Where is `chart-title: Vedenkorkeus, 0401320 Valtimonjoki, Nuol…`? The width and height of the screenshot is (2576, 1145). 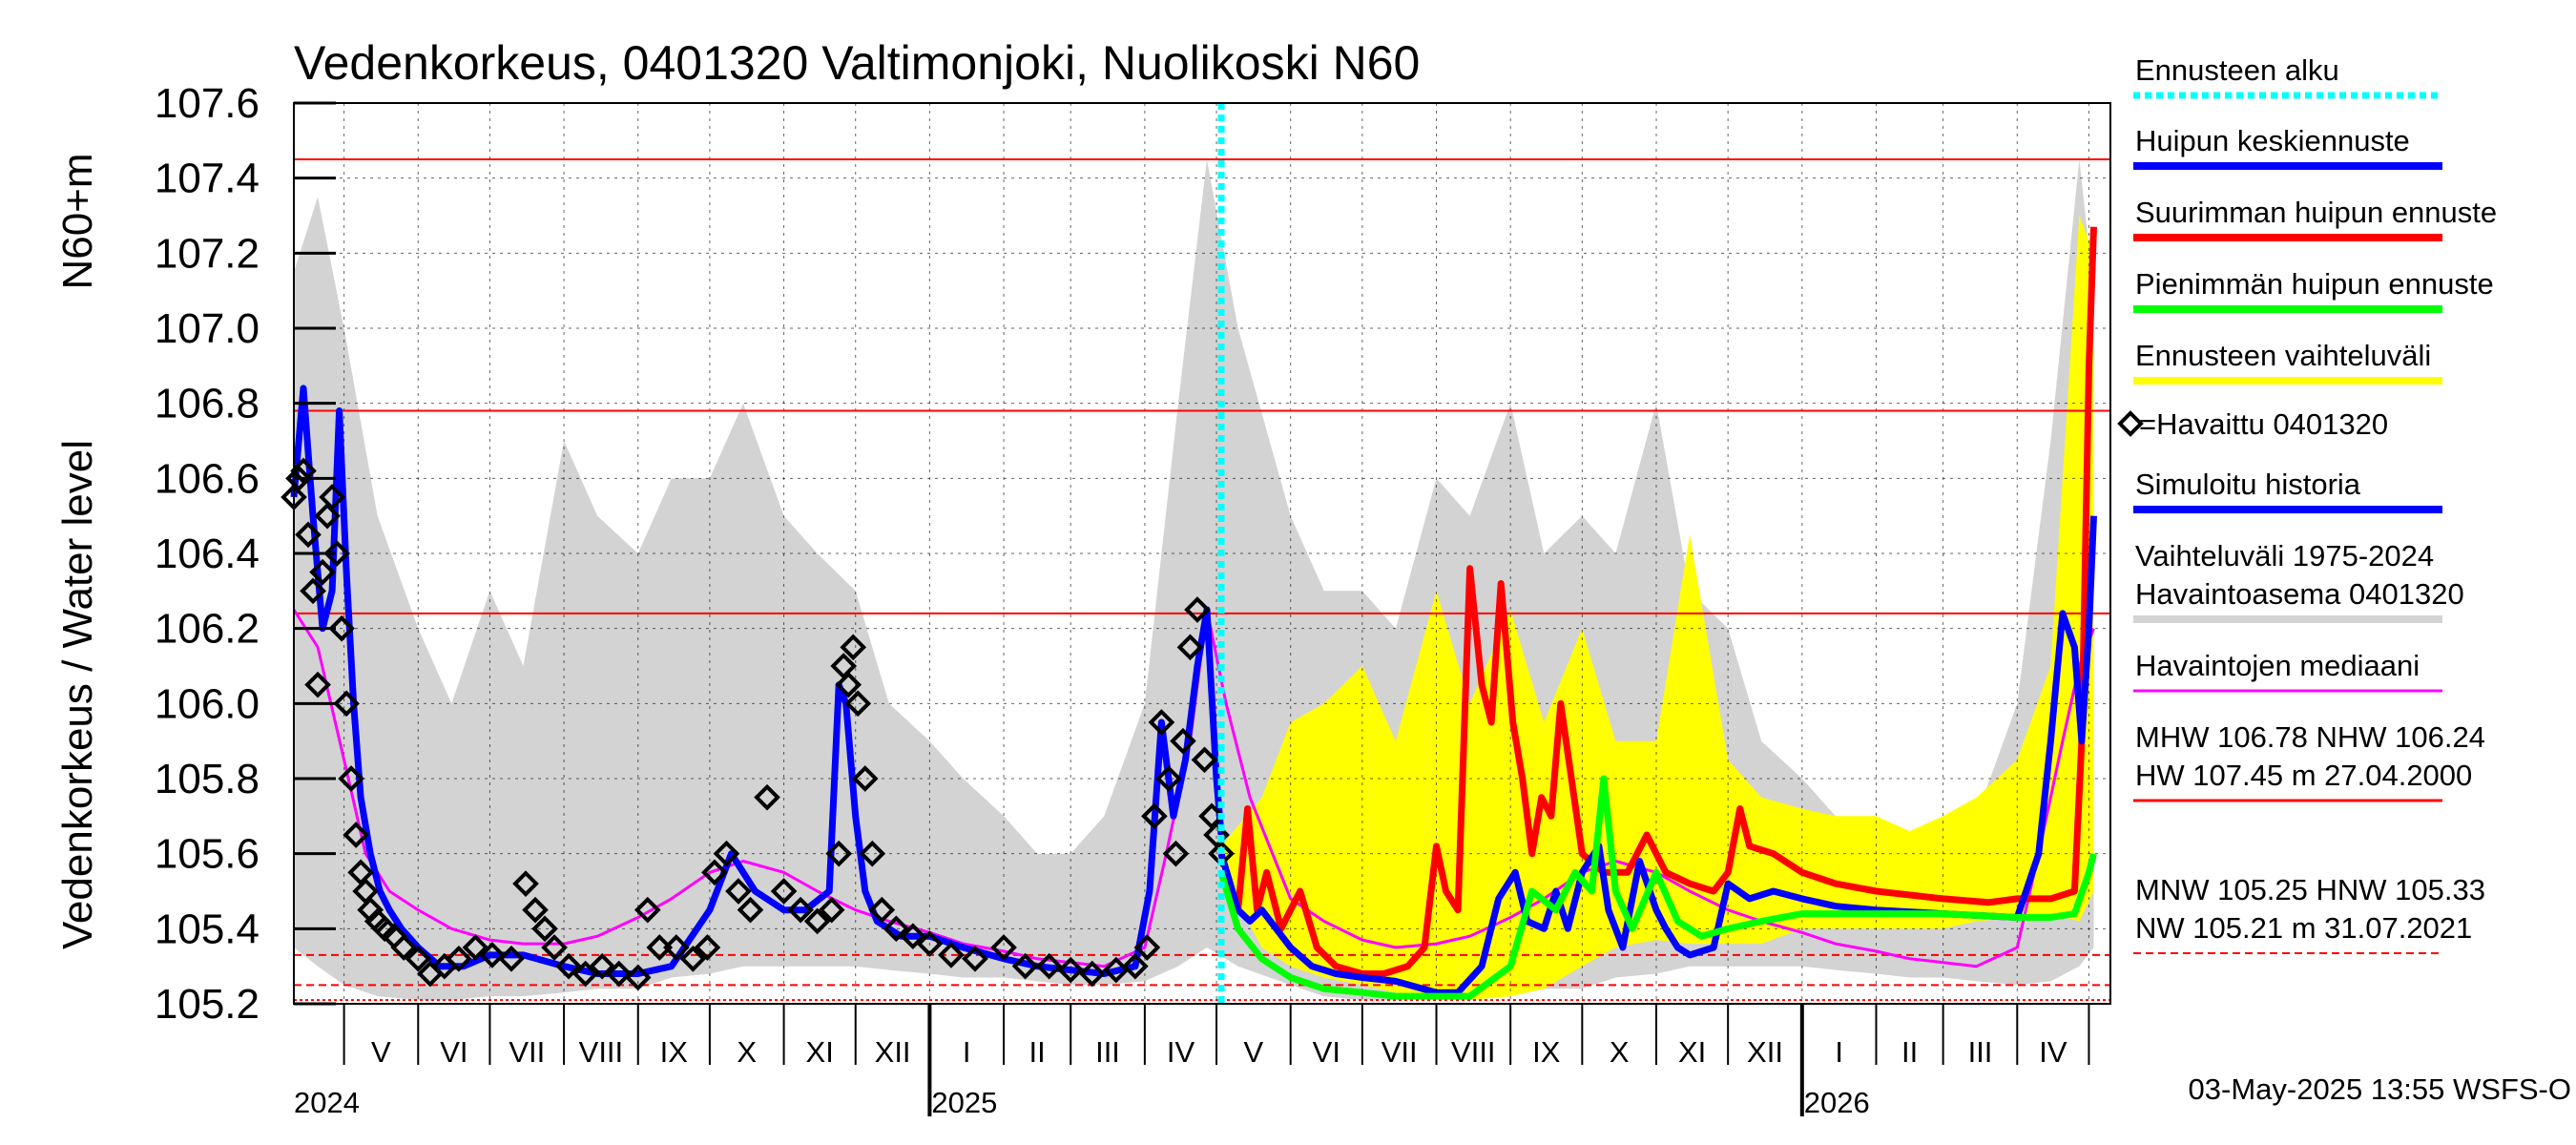 chart-title: Vedenkorkeus, 0401320 Valtimonjoki, Nuol… is located at coordinates (857, 63).